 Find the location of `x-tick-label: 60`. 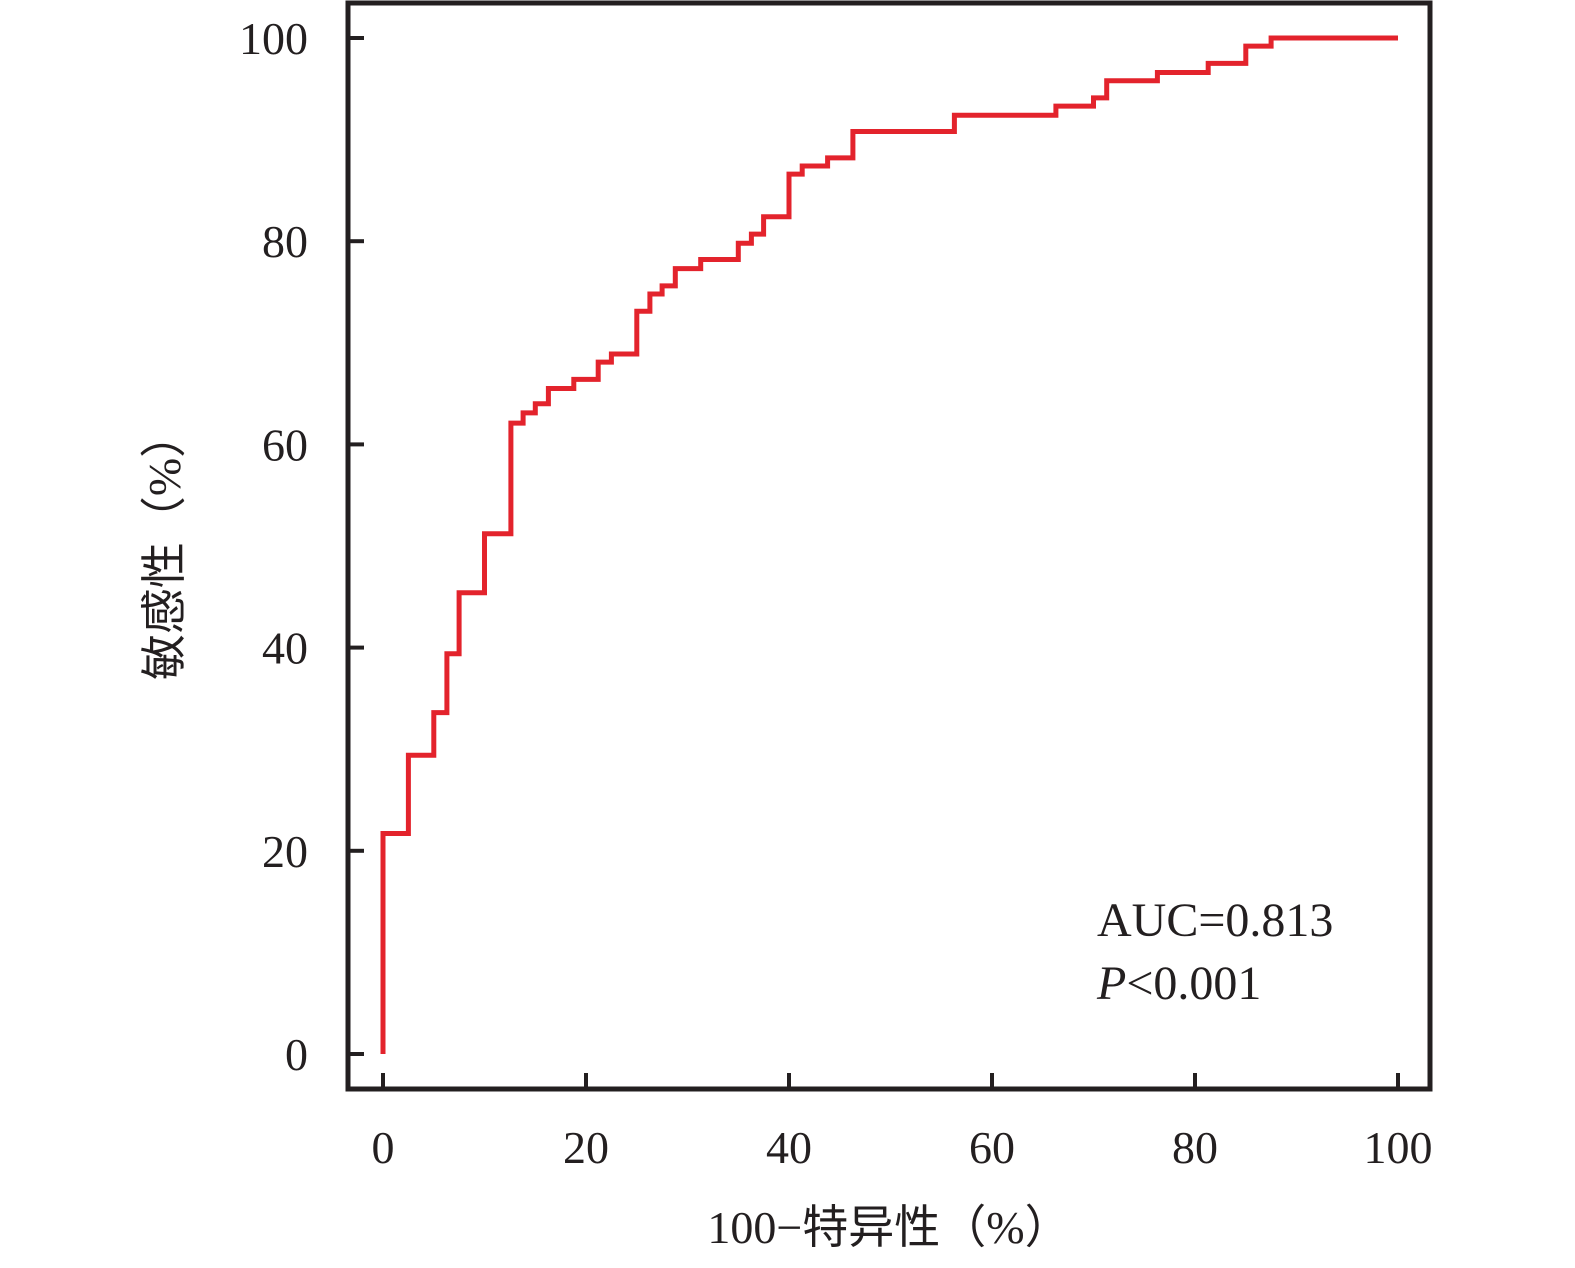

x-tick-label: 60 is located at coordinates (992, 1147).